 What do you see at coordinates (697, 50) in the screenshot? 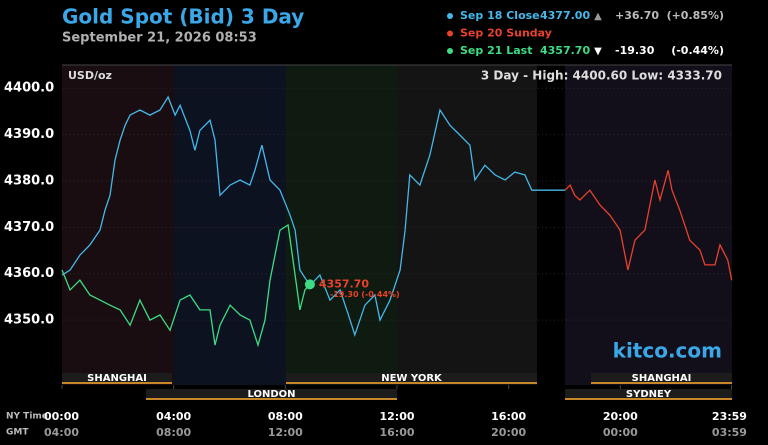
I see `legend-pct: (-0.44%)` at bounding box center [697, 50].